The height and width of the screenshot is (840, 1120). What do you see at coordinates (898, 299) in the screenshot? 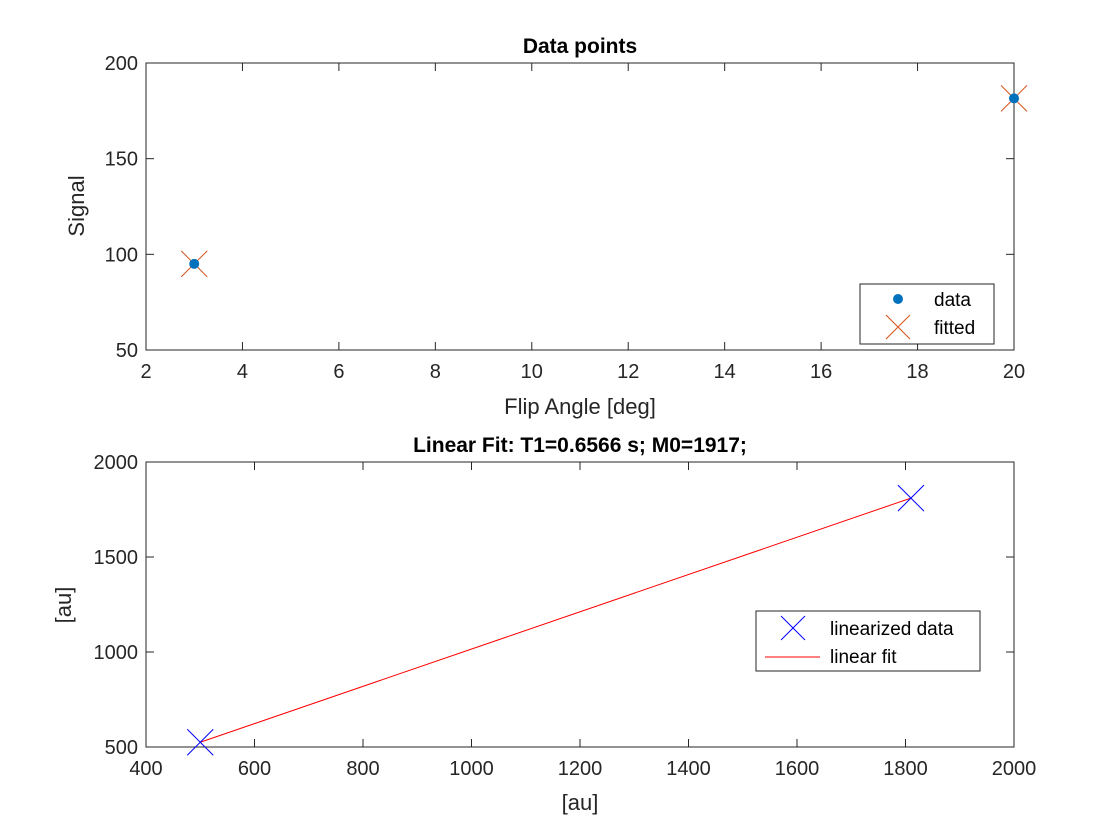
I see `legend-data-marker` at bounding box center [898, 299].